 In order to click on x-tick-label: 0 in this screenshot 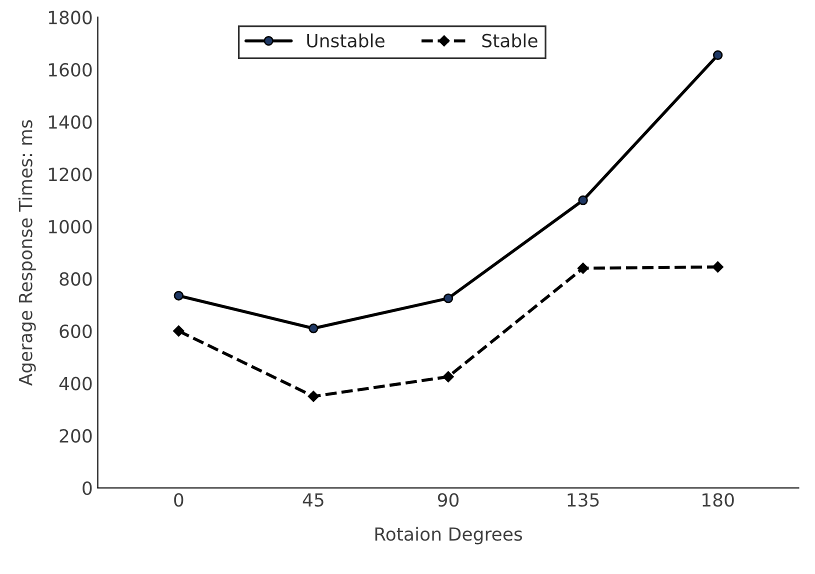, I will do `click(179, 500)`.